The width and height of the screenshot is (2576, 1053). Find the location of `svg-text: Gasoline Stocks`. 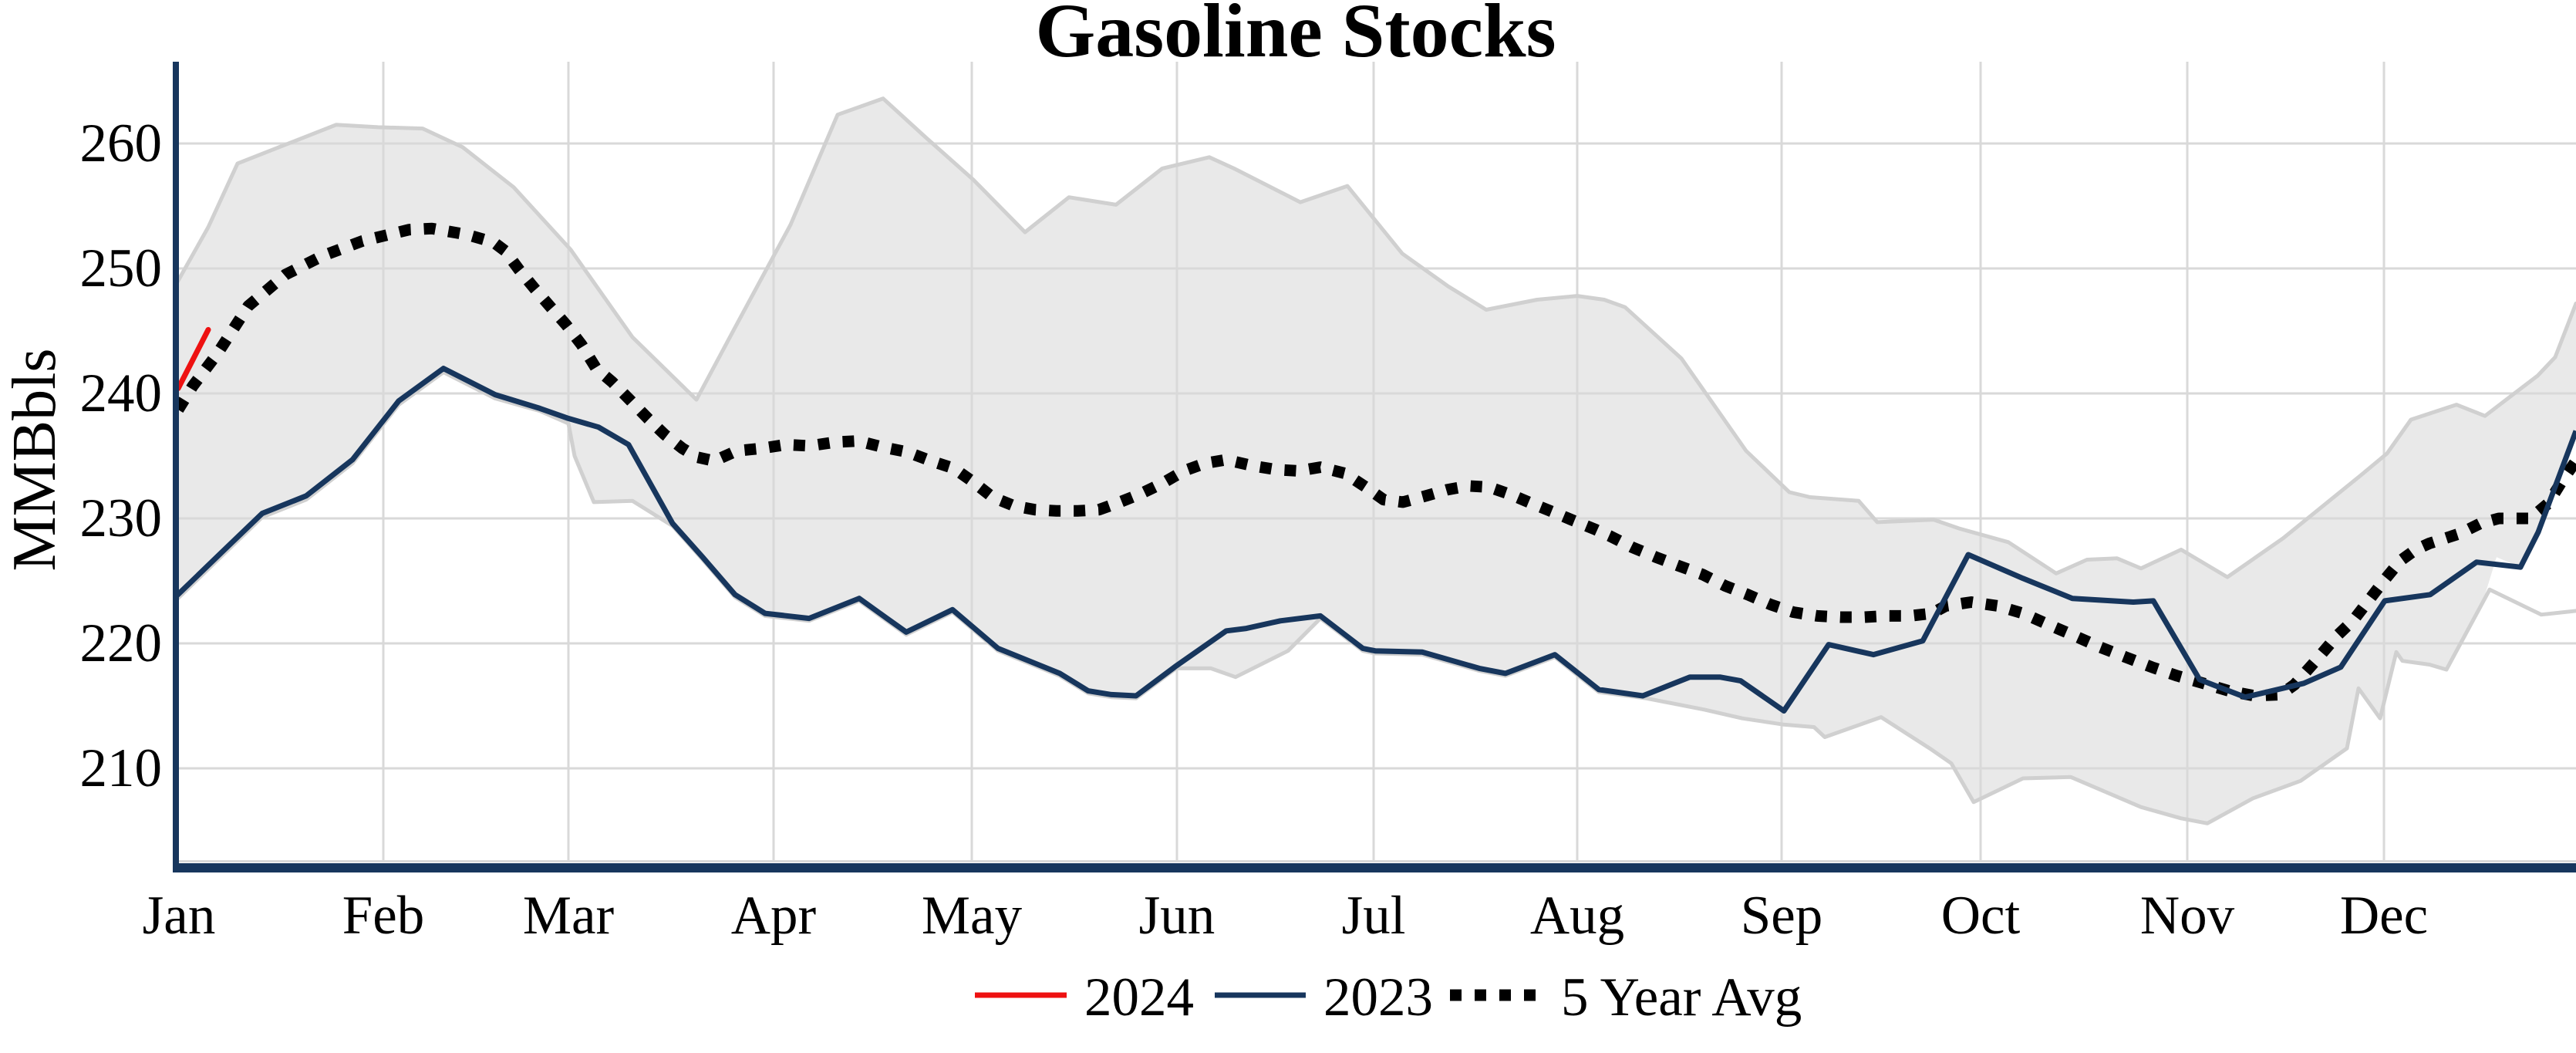

svg-text: Gasoline Stocks is located at coordinates (1295, 36).